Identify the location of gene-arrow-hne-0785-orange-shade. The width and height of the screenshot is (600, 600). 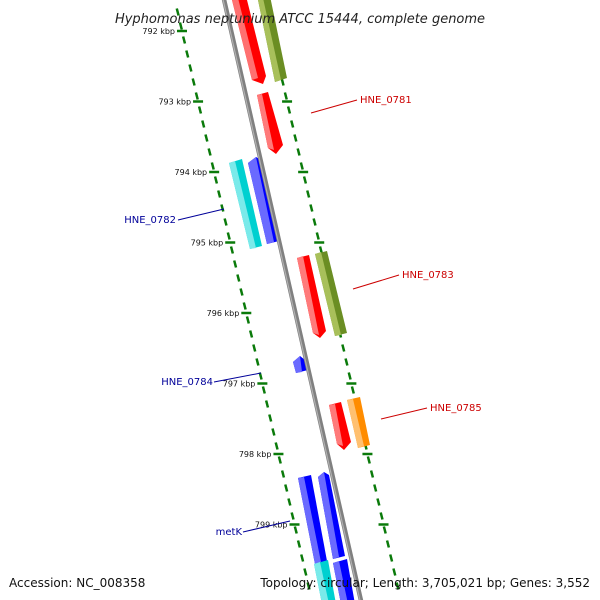
(355, 423).